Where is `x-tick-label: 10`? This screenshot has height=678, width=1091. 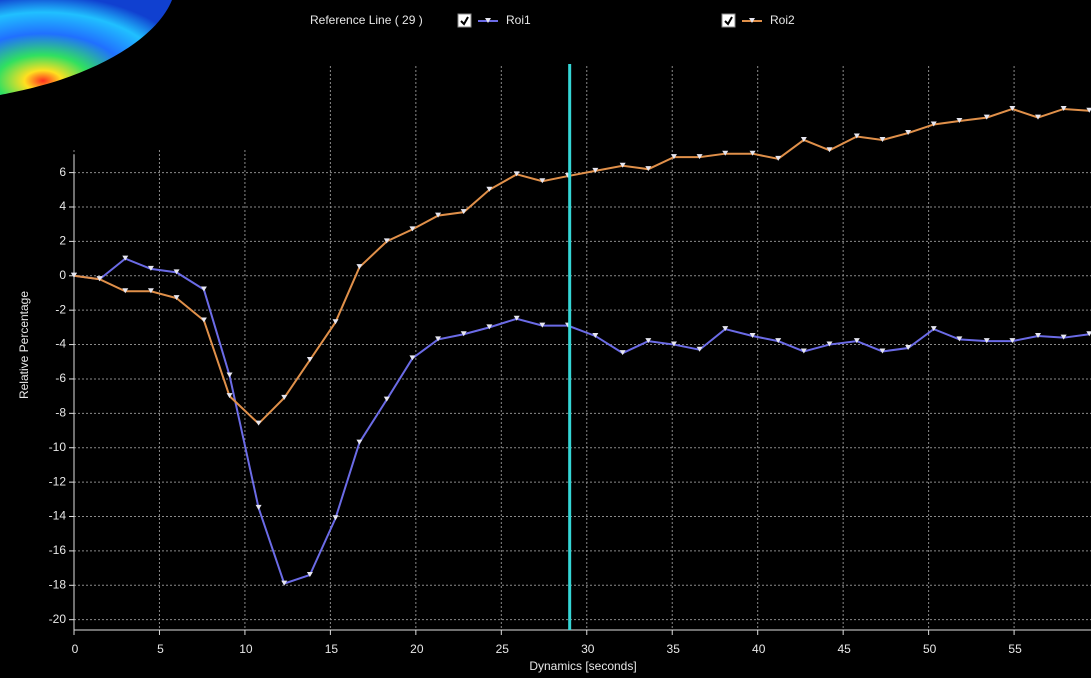 x-tick-label: 10 is located at coordinates (246, 649).